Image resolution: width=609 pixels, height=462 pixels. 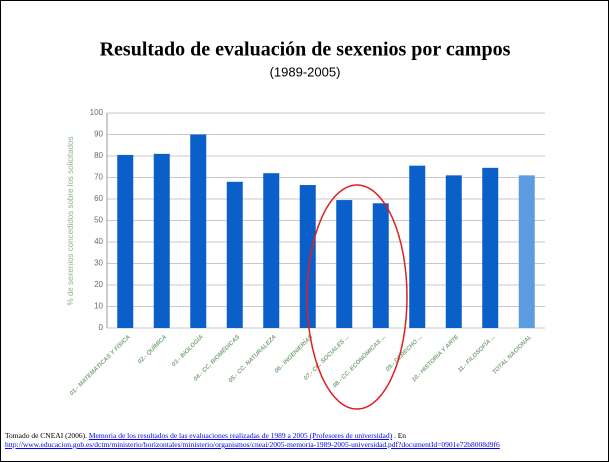 What do you see at coordinates (152, 350) in the screenshot?
I see `x-tick-label: 02.- QUÍMICA` at bounding box center [152, 350].